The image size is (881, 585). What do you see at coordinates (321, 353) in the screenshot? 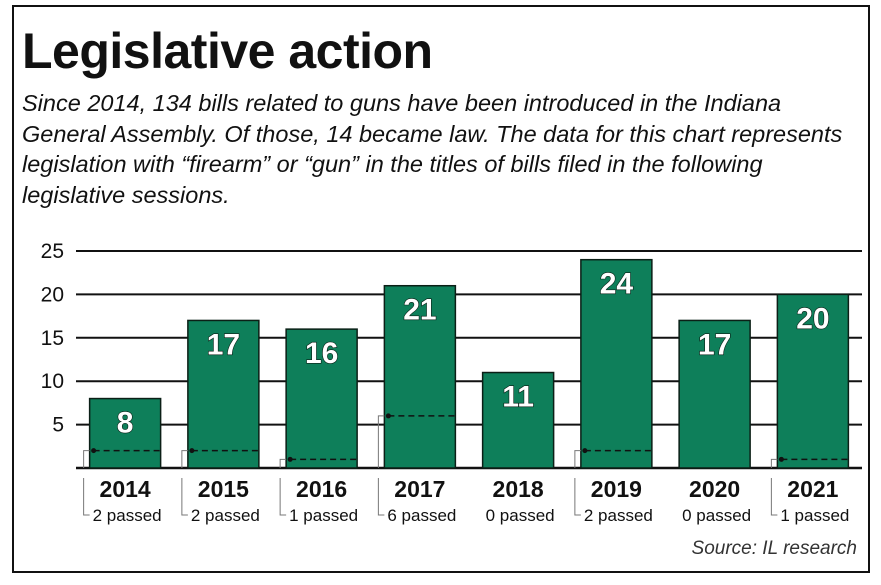
I see `bar-value-label: 16` at bounding box center [321, 353].